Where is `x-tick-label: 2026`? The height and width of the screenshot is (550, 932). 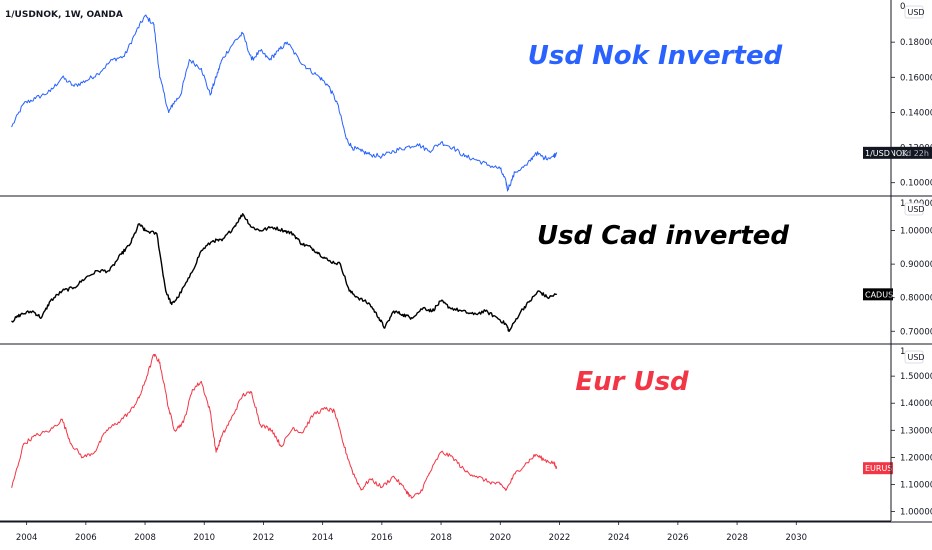 x-tick-label: 2026 is located at coordinates (678, 538).